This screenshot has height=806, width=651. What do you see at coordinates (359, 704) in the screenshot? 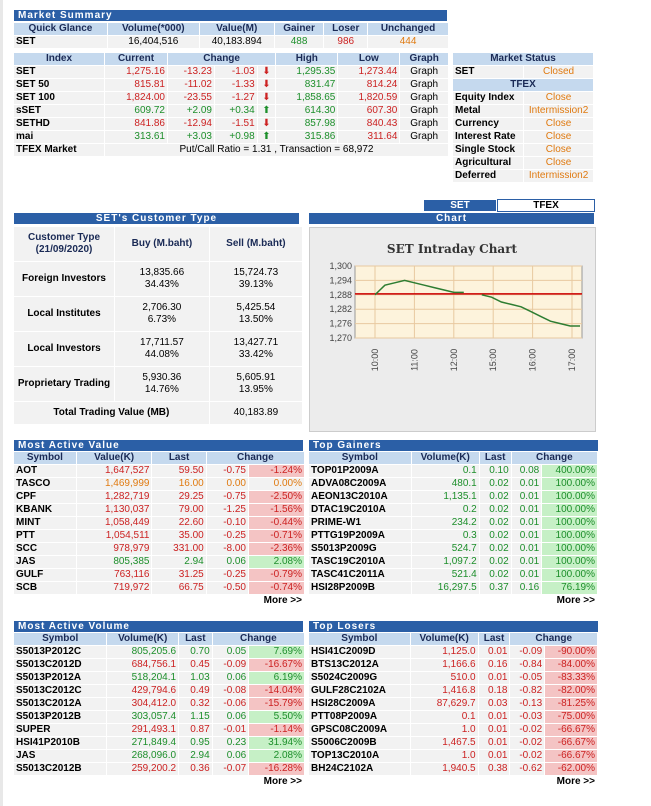
I see `tl-symbol: HSI28C2009A` at bounding box center [359, 704].